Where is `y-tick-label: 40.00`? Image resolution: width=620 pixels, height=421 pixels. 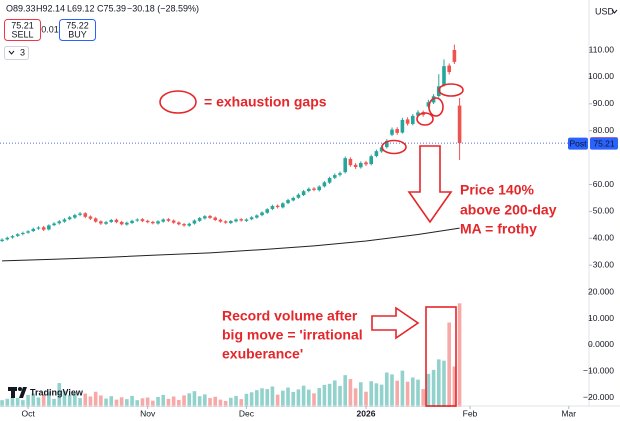 y-tick-label: 40.00 is located at coordinates (604, 238).